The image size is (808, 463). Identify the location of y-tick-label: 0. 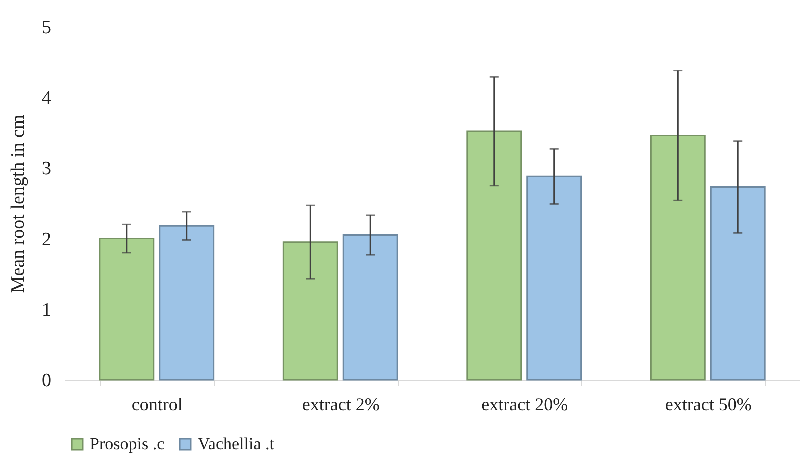
(47, 381).